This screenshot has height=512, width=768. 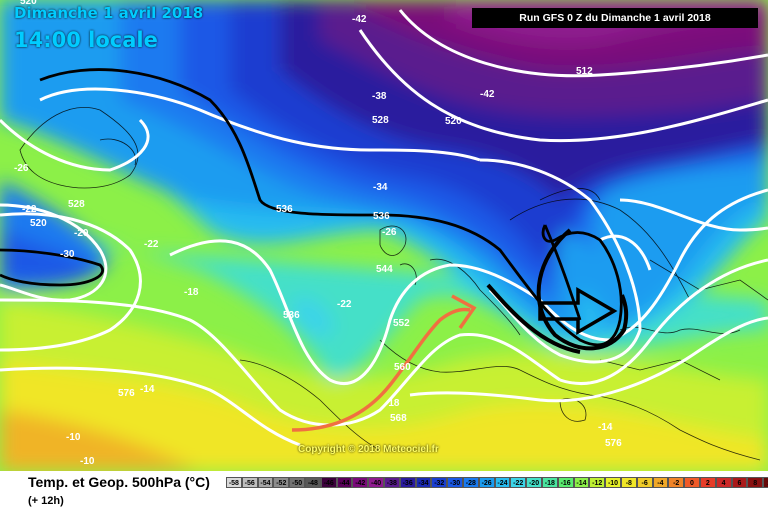 I want to click on label-t-m30: -30, so click(x=67, y=254).